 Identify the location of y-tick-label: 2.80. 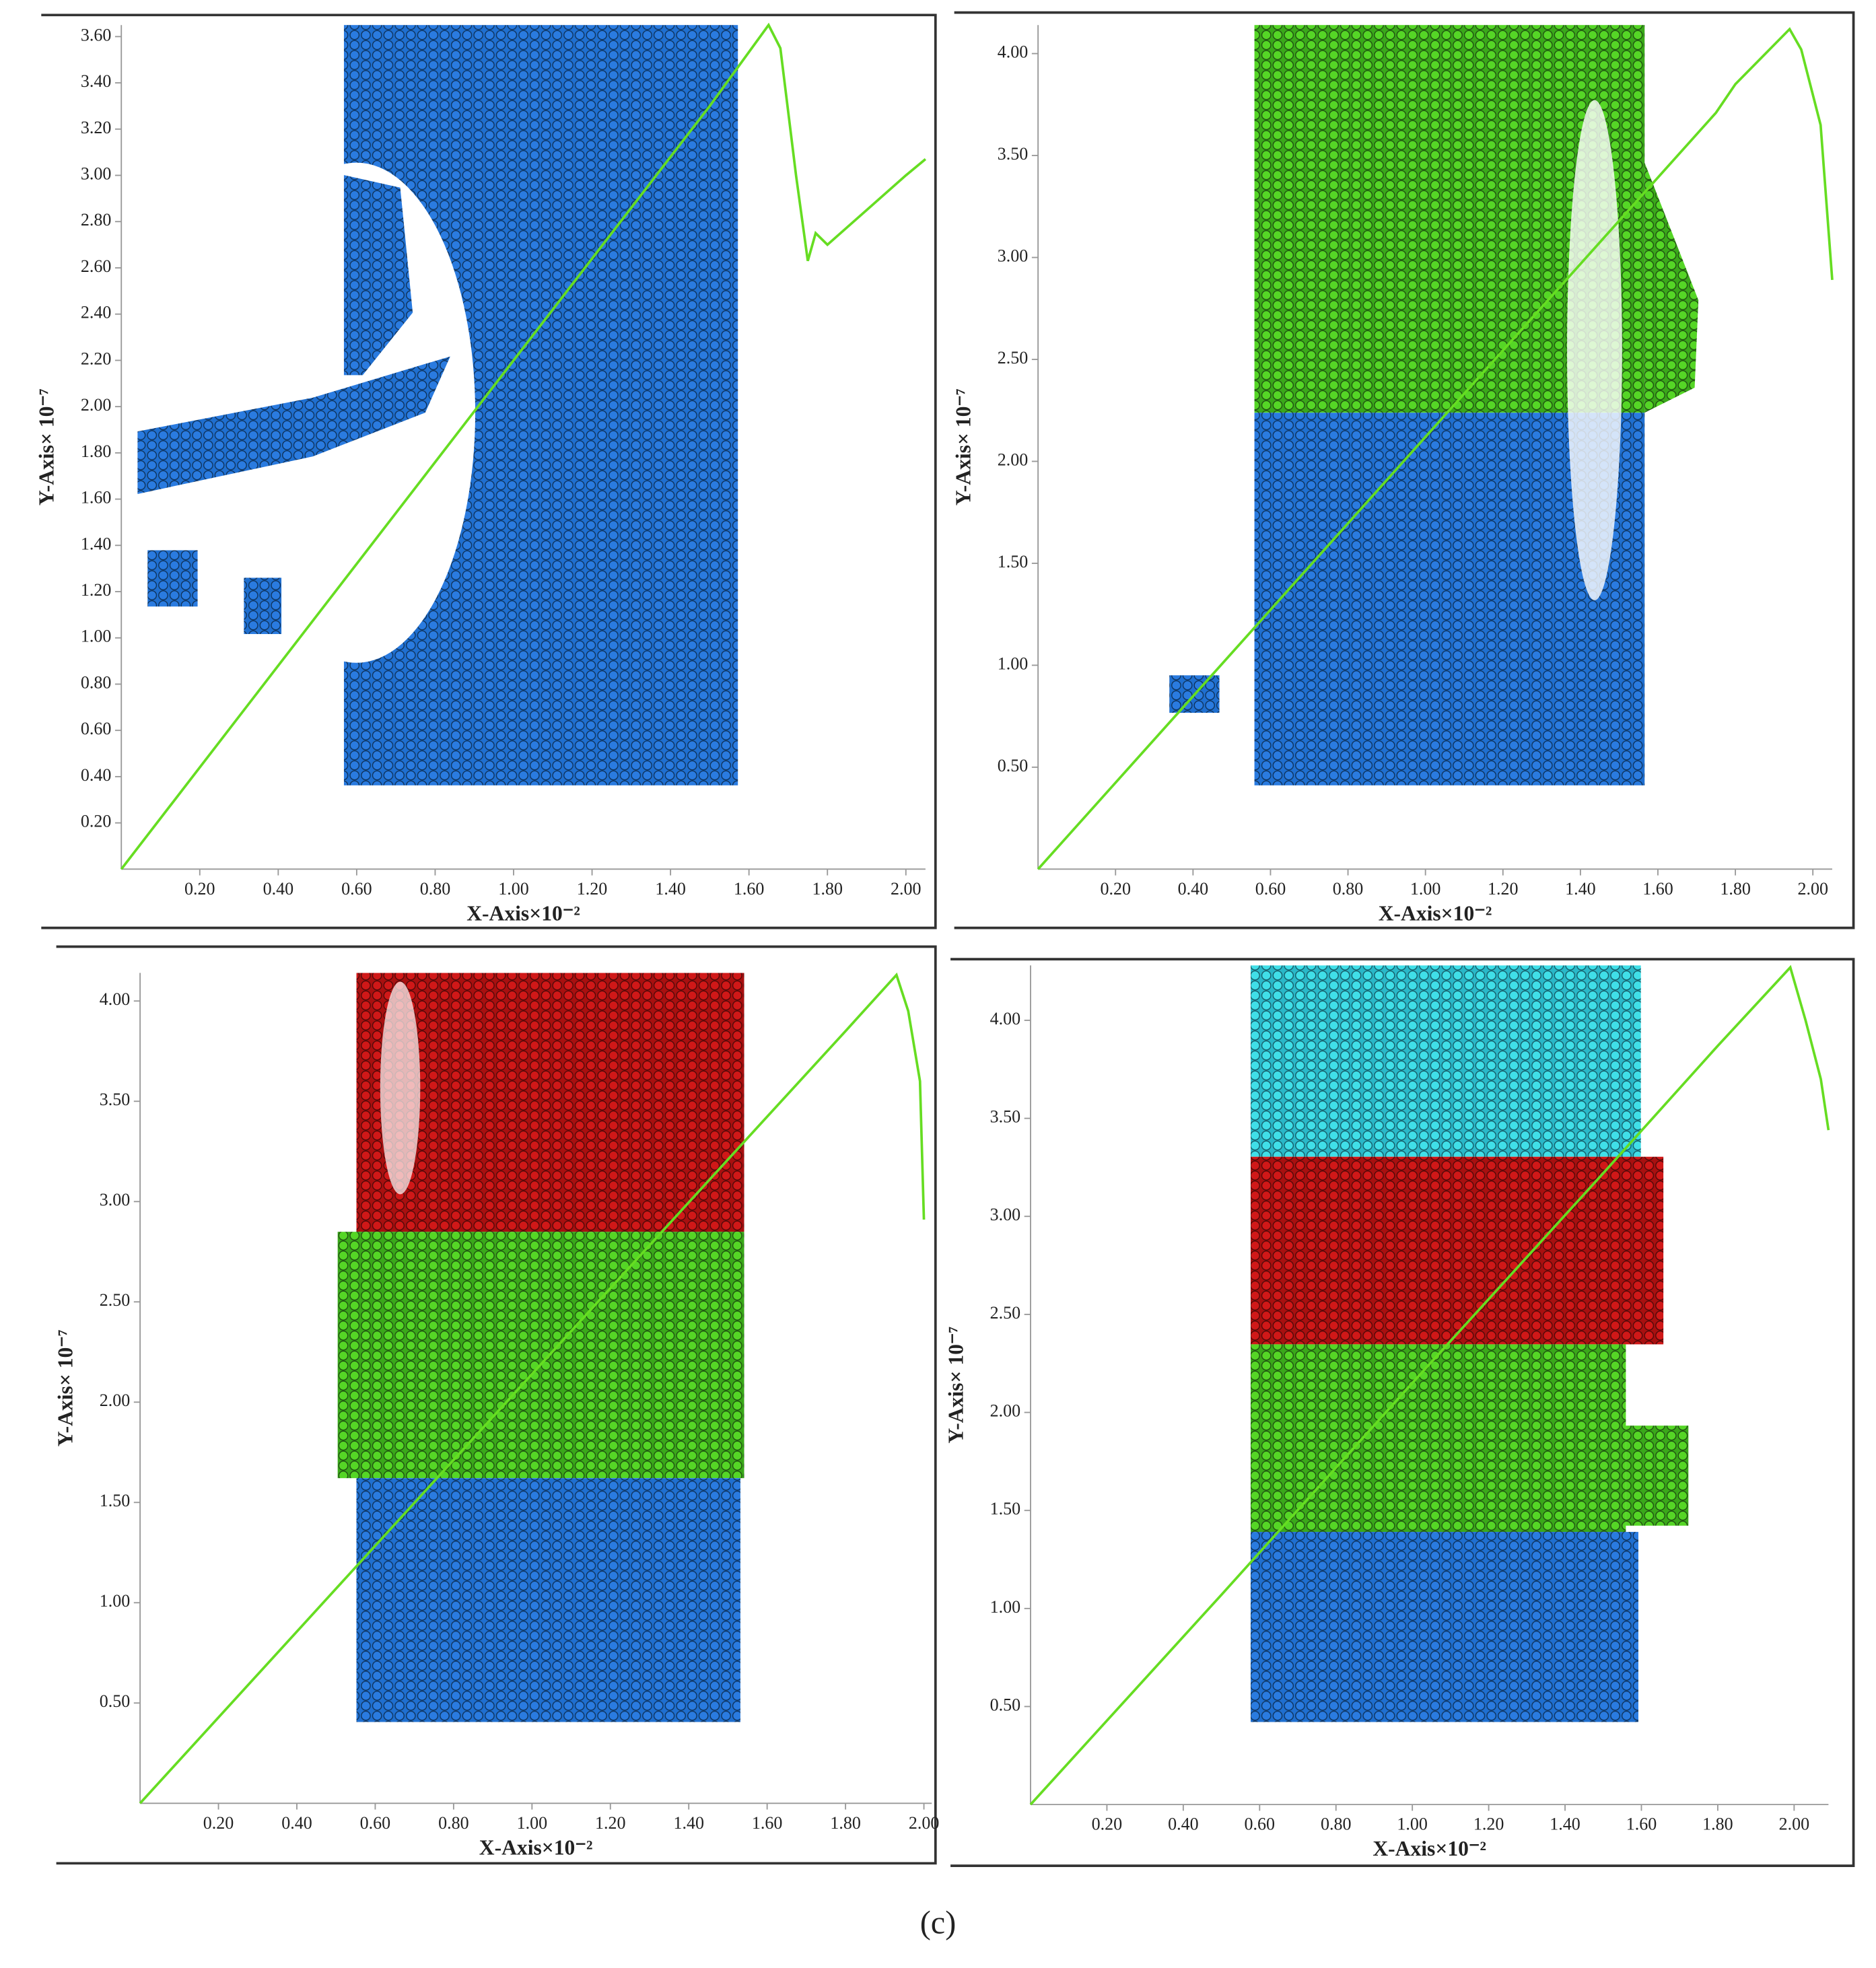
(96, 220).